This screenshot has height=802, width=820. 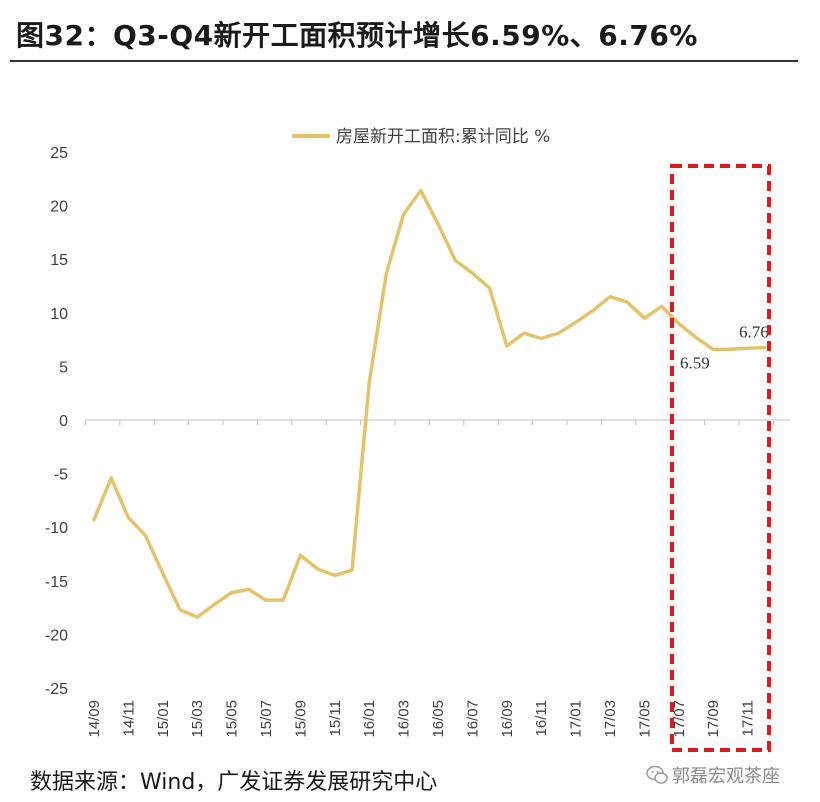 What do you see at coordinates (61, 475) in the screenshot?
I see `y-tick-label: -5` at bounding box center [61, 475].